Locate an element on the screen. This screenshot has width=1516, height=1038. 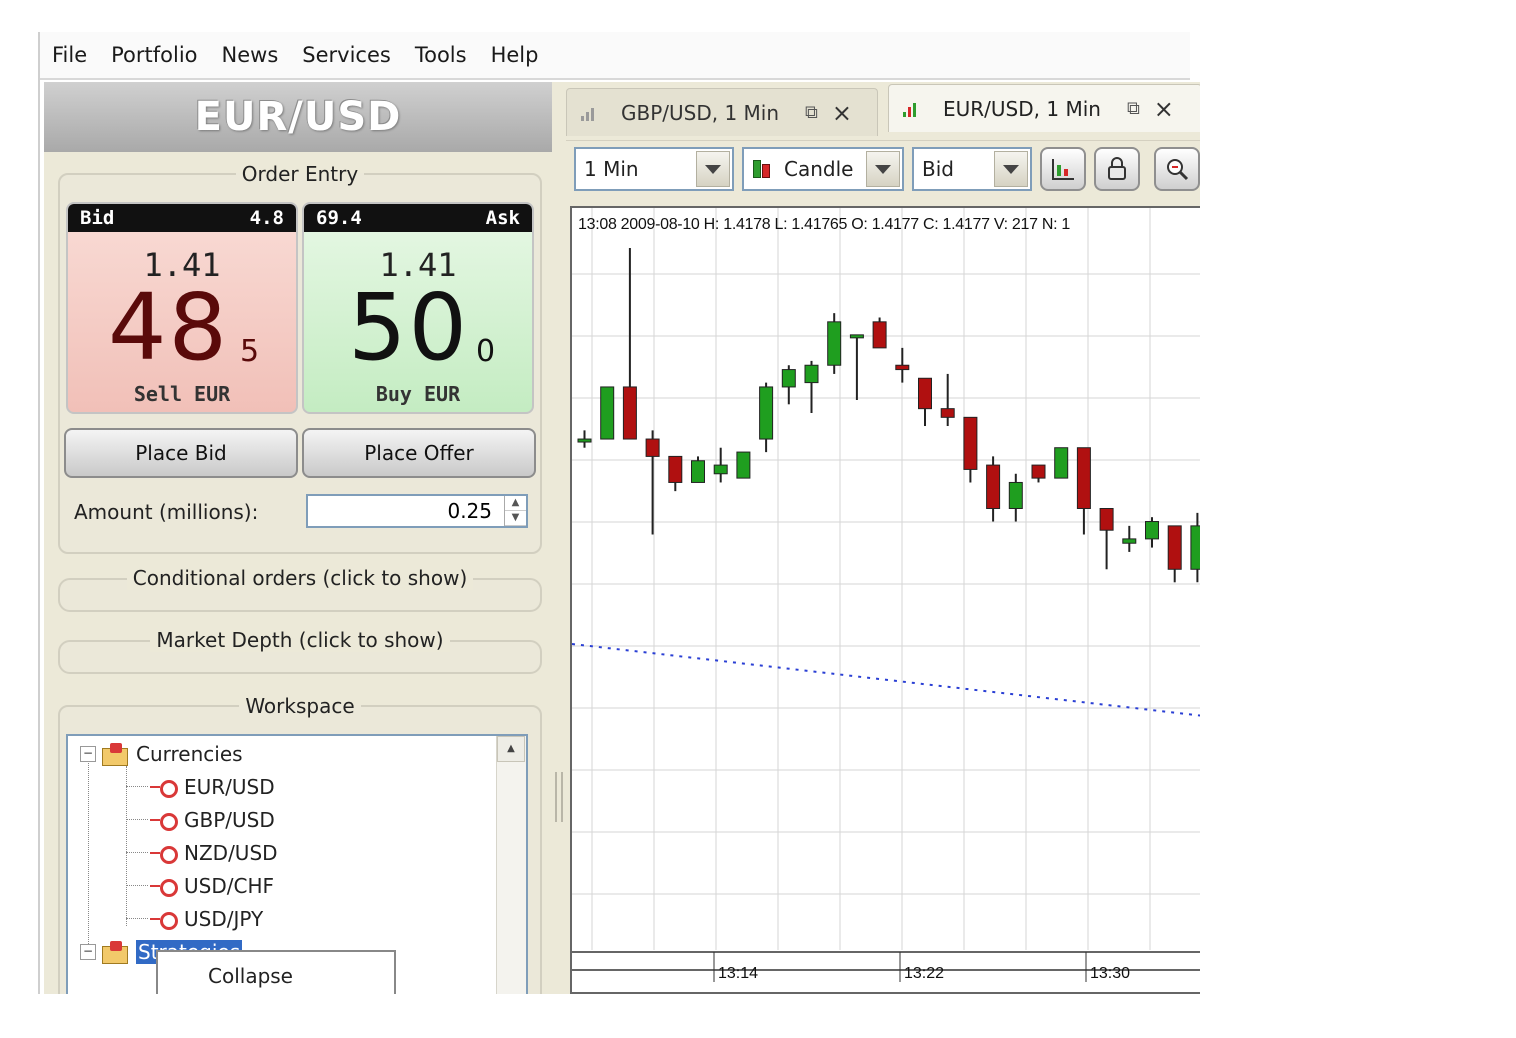
tree-scrollbar: ▲ is located at coordinates (511, 865).